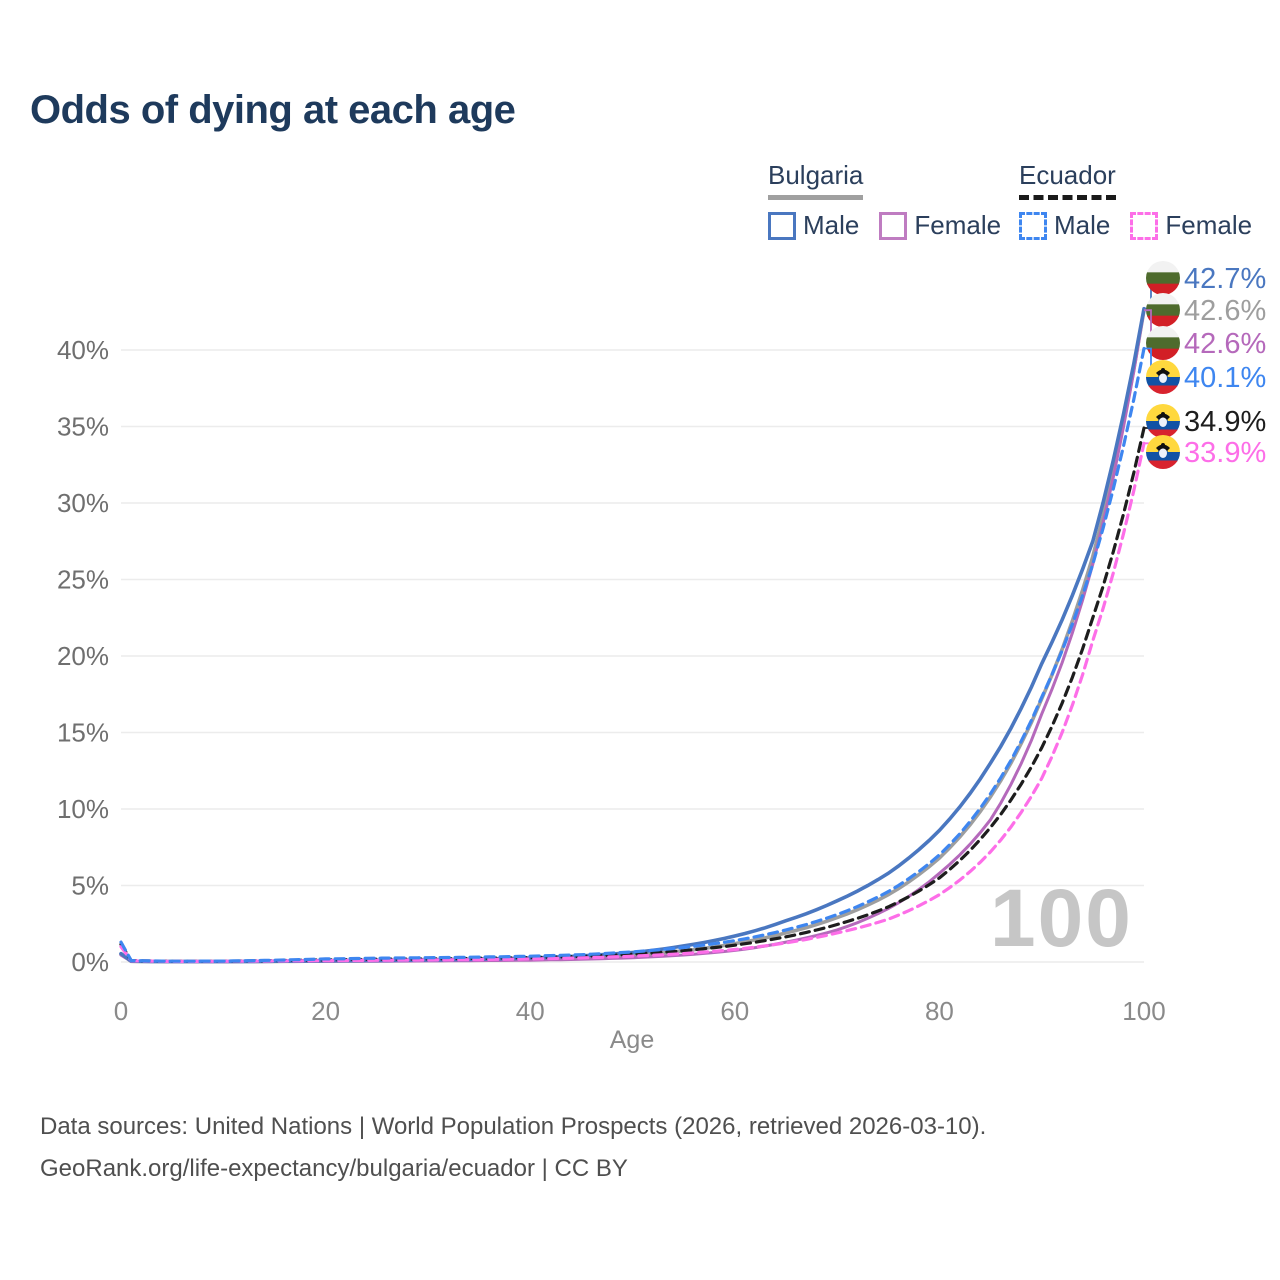 The image size is (1280, 1280). Describe the element at coordinates (90, 962) in the screenshot. I see `y-tick-label: 0%` at that location.